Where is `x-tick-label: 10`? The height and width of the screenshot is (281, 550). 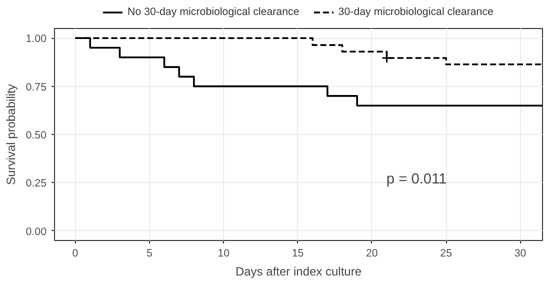
x-tick-label: 10 is located at coordinates (224, 254).